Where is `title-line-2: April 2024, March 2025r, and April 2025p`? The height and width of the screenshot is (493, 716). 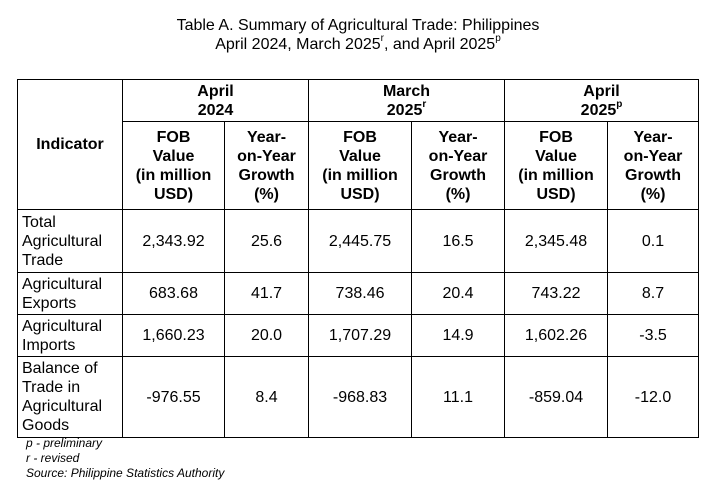 title-line-2: April 2024, March 2025r, and April 2025p is located at coordinates (358, 43).